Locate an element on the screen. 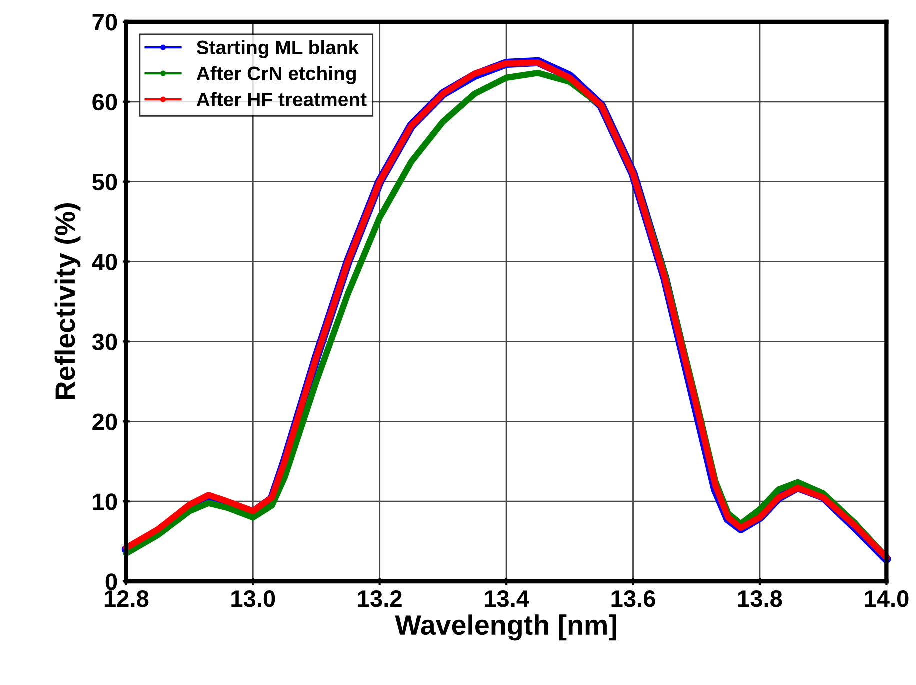  x-axis-title: Wavelength [nm] is located at coordinates (505, 627).